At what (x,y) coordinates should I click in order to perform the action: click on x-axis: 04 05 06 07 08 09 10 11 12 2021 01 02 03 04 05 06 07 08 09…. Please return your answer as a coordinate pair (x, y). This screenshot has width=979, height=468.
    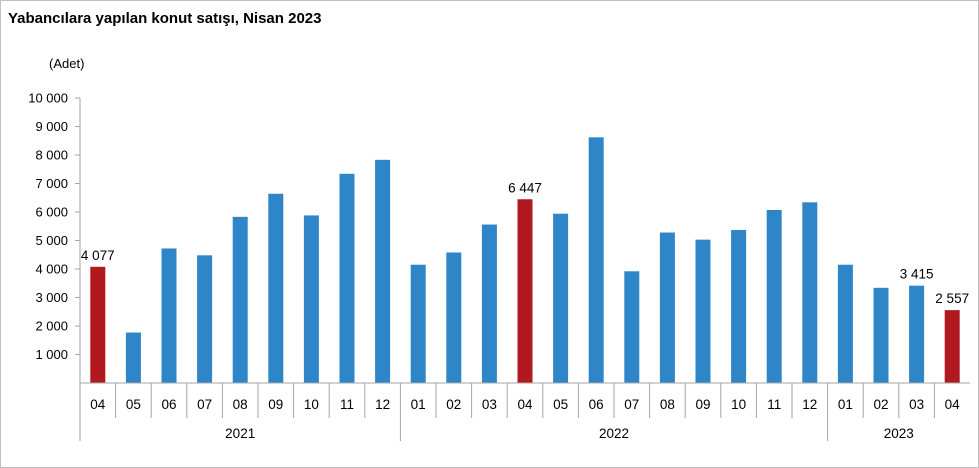
    Looking at the image, I should click on (524, 411).